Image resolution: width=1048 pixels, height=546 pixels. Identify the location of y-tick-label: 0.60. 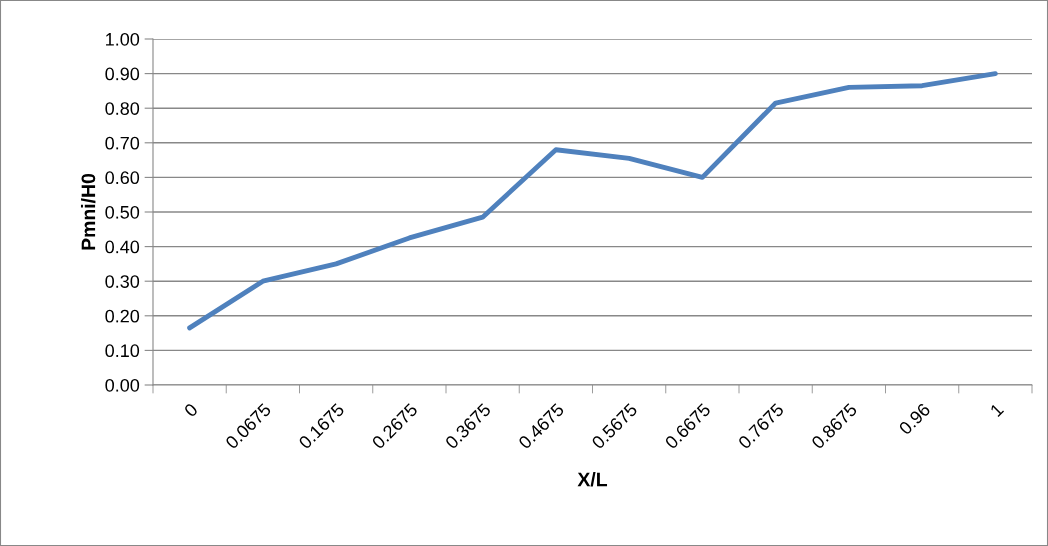
(122, 178).